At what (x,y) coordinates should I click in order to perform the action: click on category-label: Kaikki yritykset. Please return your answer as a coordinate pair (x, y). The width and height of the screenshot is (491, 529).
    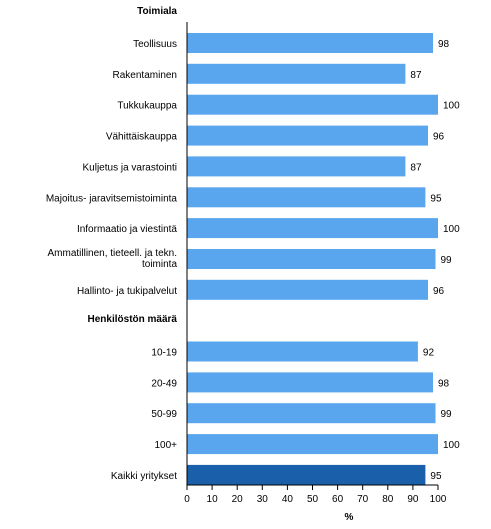
    Looking at the image, I should click on (144, 476).